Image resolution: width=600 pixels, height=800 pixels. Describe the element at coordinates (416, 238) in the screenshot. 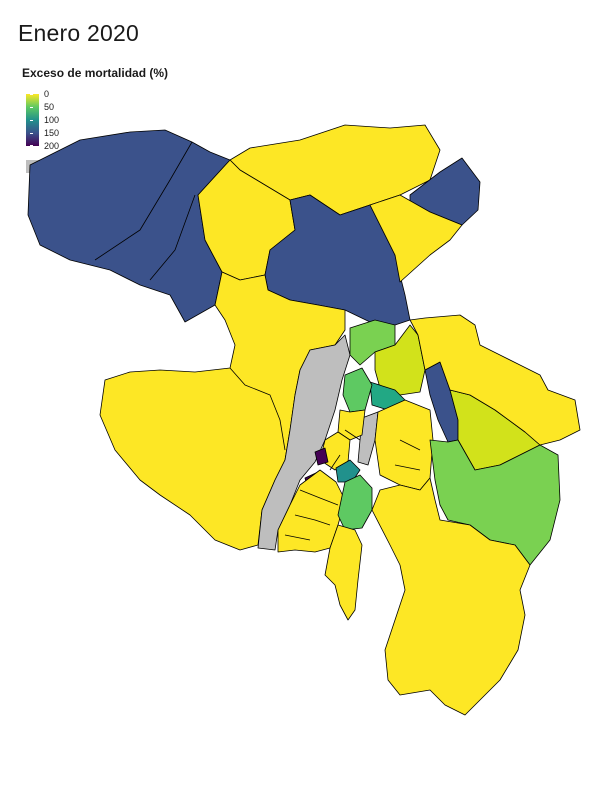

I see `region-east-upper` at that location.